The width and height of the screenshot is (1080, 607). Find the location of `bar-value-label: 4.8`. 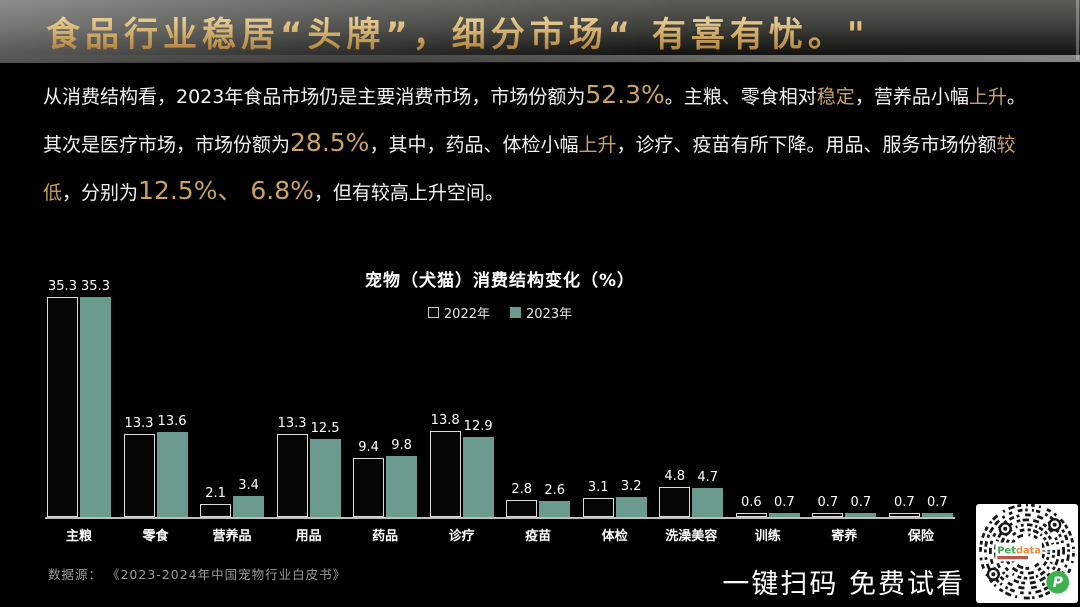

bar-value-label: 4.8 is located at coordinates (675, 476).